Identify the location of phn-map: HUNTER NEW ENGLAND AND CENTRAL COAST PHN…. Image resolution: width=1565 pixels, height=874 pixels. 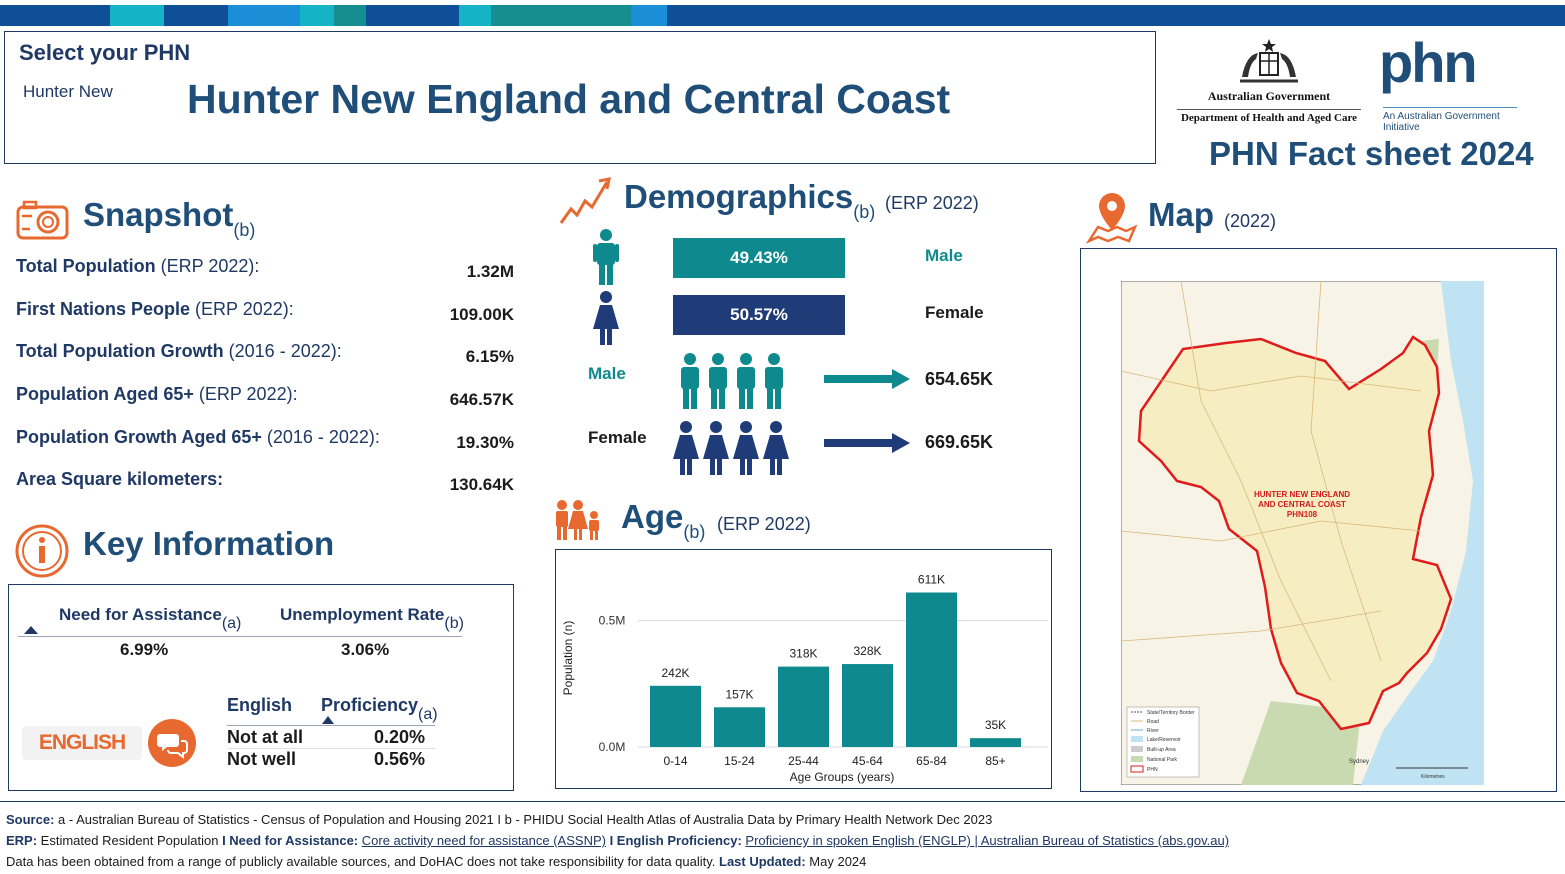
(1302, 533).